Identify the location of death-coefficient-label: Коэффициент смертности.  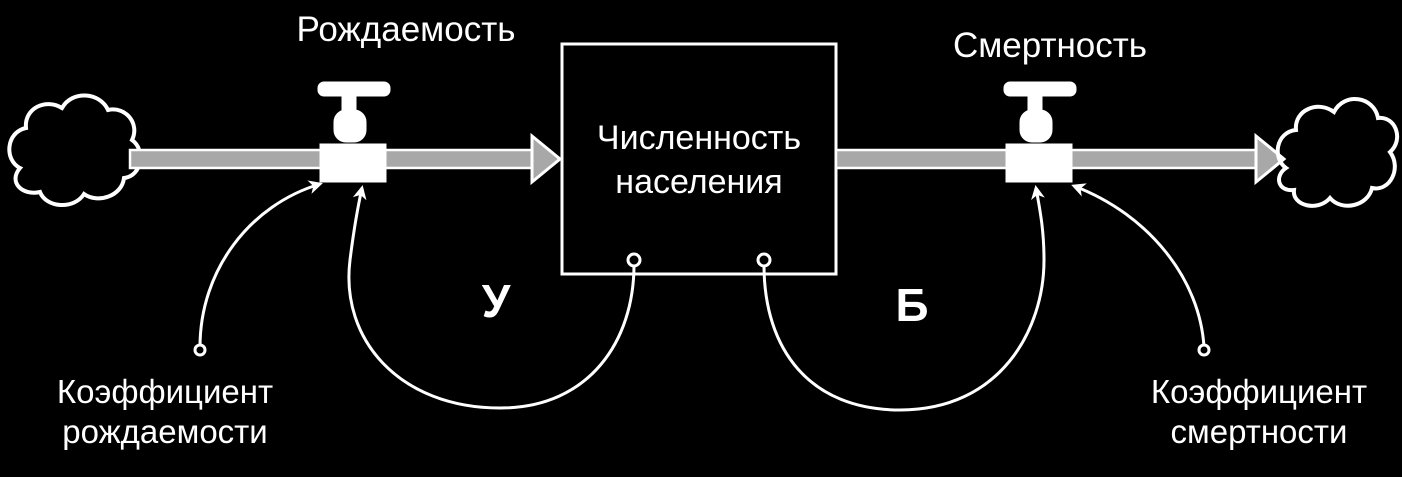
(1259, 412).